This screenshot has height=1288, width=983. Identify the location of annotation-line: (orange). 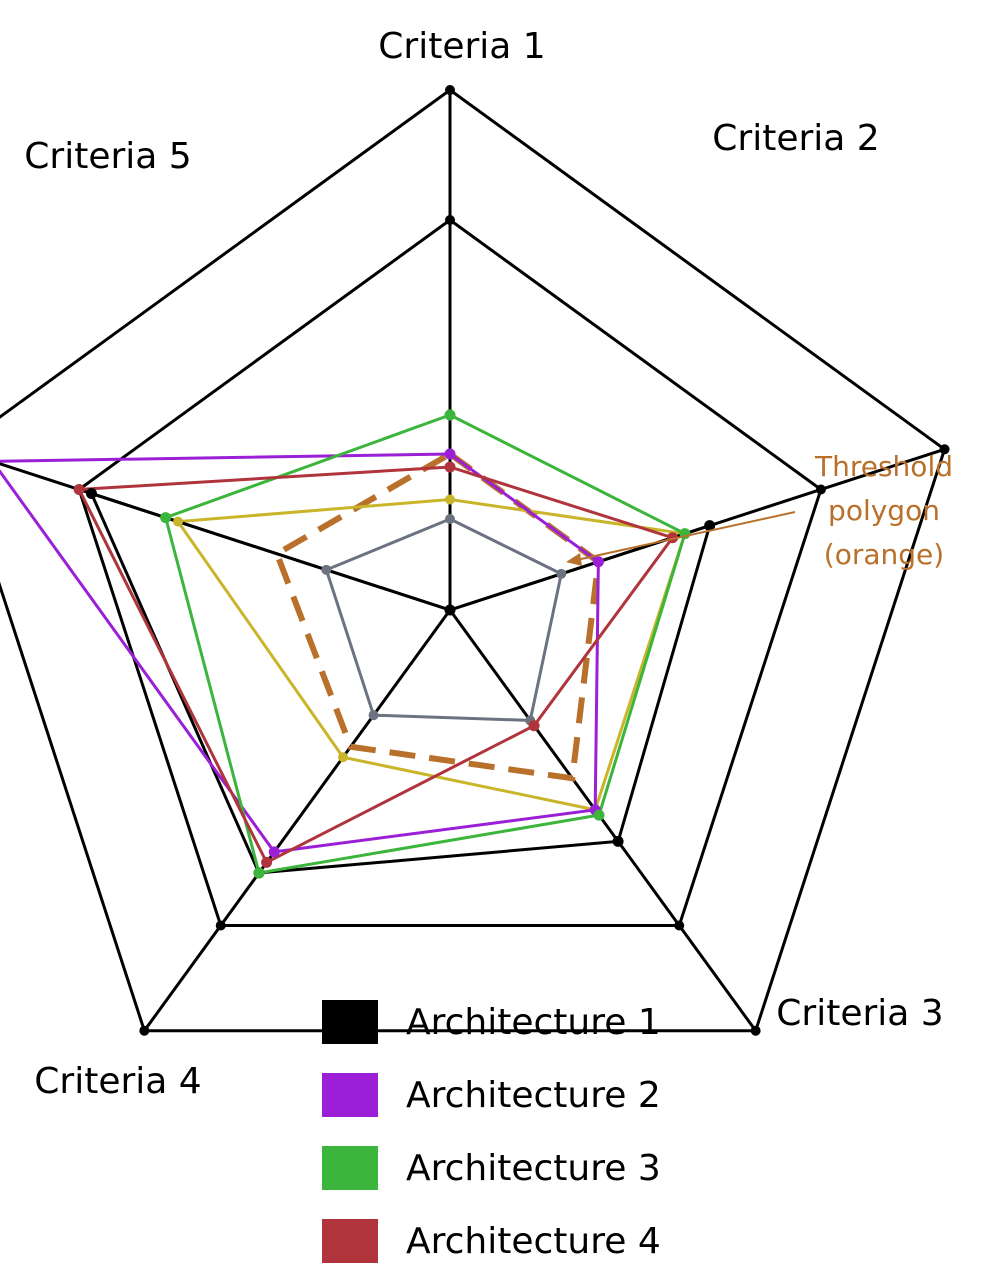
(884, 554).